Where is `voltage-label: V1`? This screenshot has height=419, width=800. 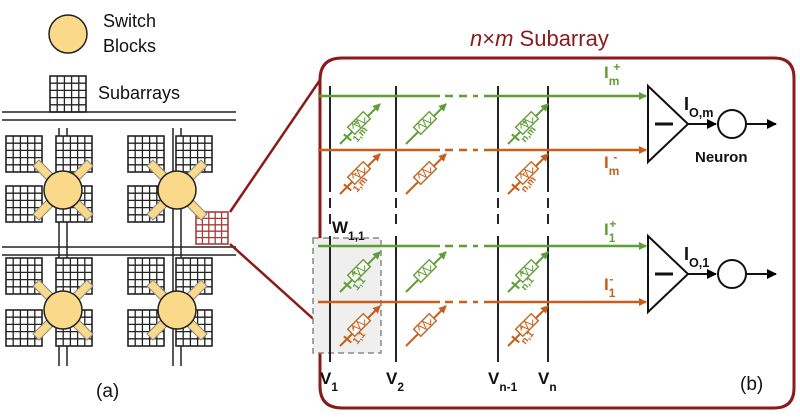 voltage-label: V1 is located at coordinates (329, 381).